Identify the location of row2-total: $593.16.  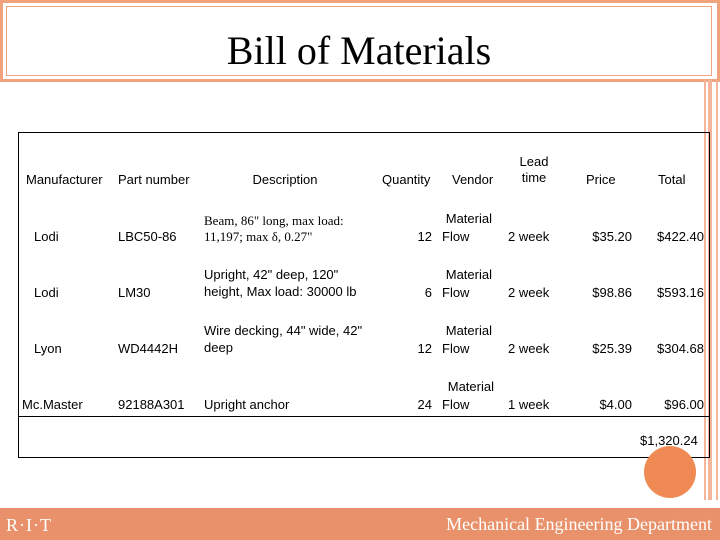
(680, 292).